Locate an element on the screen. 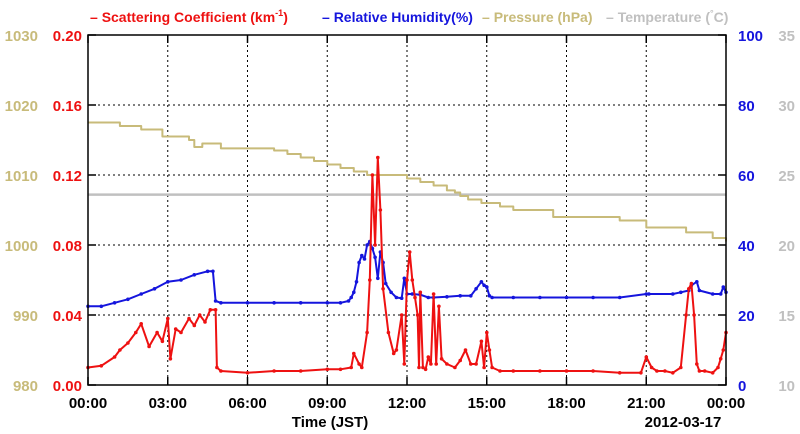 This screenshot has width=800, height=434. legend-scattering-label: Scattering Coefficient (km is located at coordinates (188, 17).